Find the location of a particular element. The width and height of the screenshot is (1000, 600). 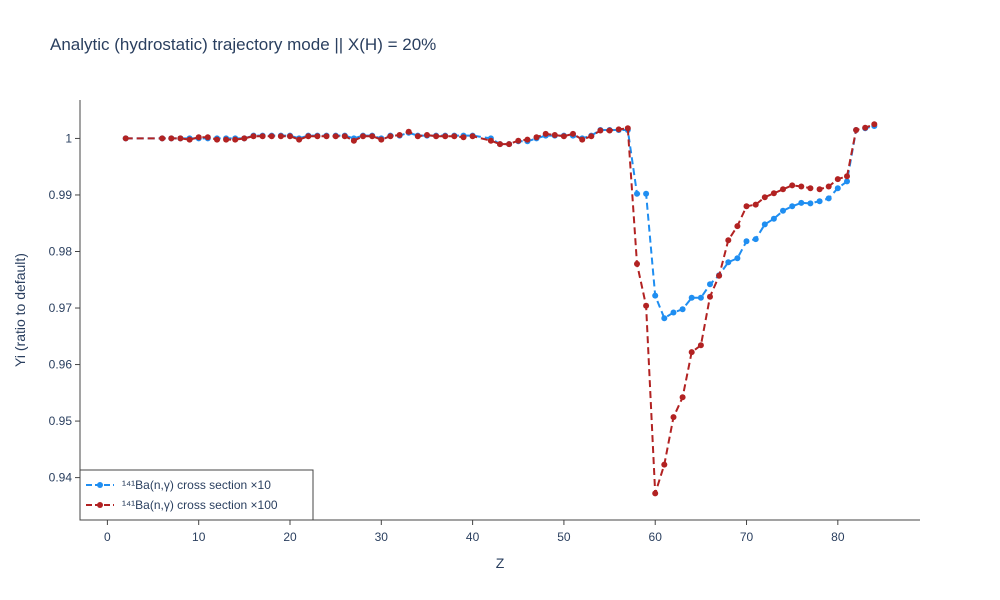

x-axis-ticks: 0 10 20 30 40 50 60 70 80 is located at coordinates (474, 532).